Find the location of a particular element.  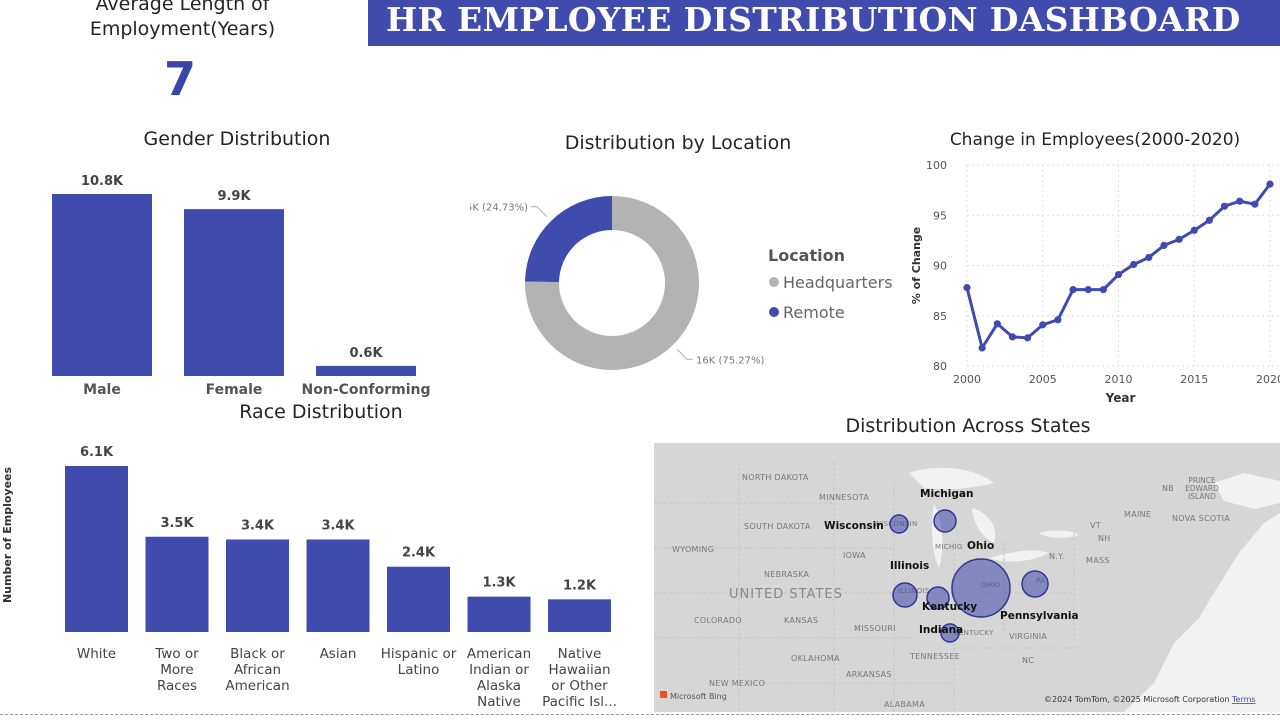

map-lake-superior is located at coordinates (951, 478).